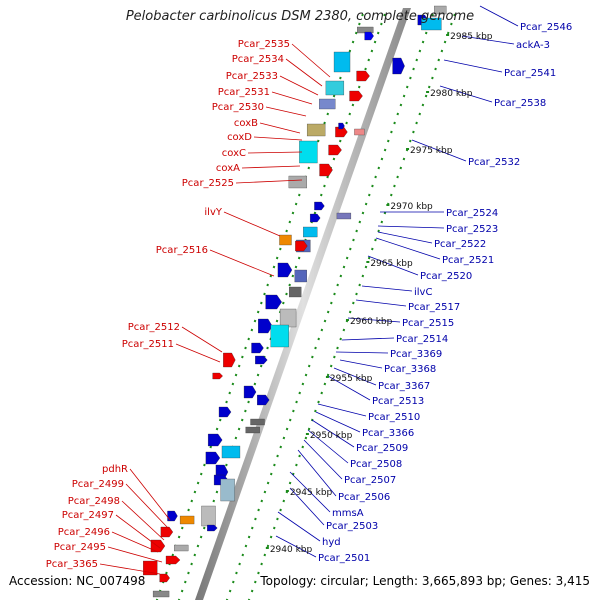 The height and width of the screenshot is (600, 600). What do you see at coordinates (77, 581) in the screenshot?
I see `accession-text: Accession: NC_007498` at bounding box center [77, 581].